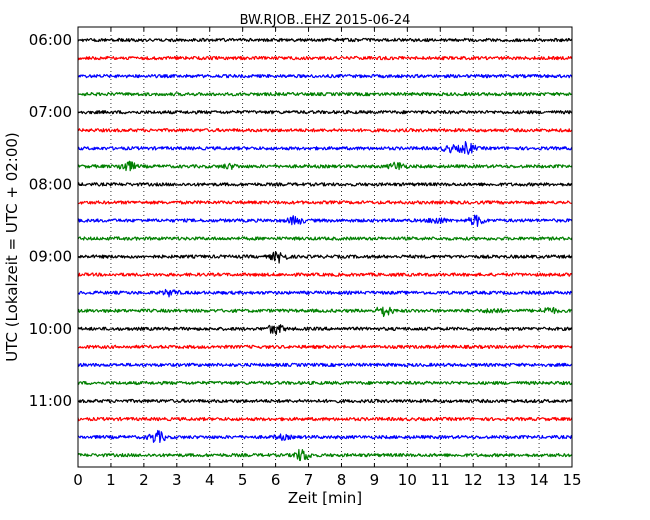  I want to click on y-tick-label: 09:00, so click(50, 257).